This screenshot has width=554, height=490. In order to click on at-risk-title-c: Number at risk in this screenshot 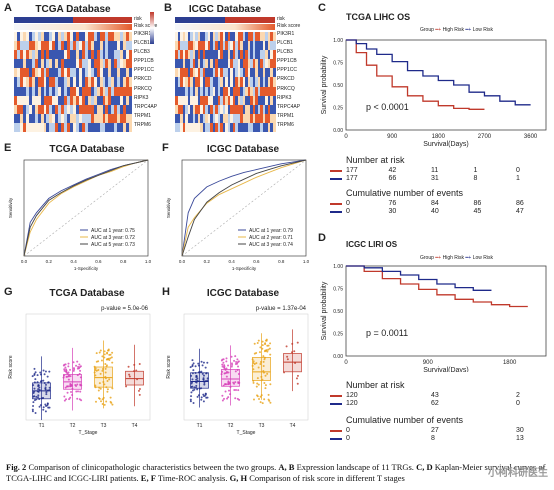, I will do `click(375, 160)`.